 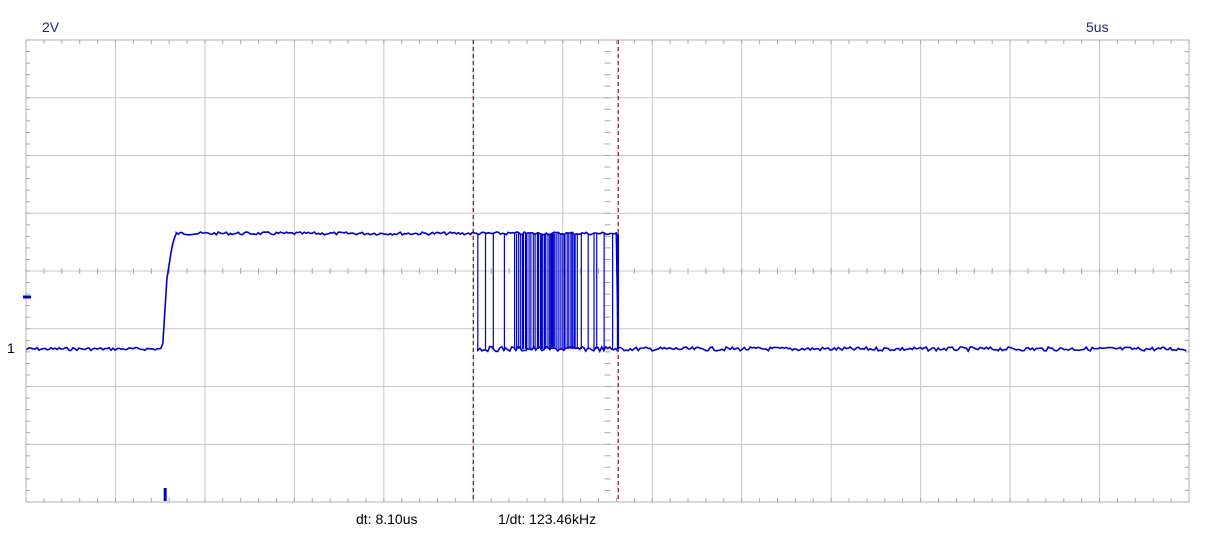 I want to click on markers, so click(x=95, y=398).